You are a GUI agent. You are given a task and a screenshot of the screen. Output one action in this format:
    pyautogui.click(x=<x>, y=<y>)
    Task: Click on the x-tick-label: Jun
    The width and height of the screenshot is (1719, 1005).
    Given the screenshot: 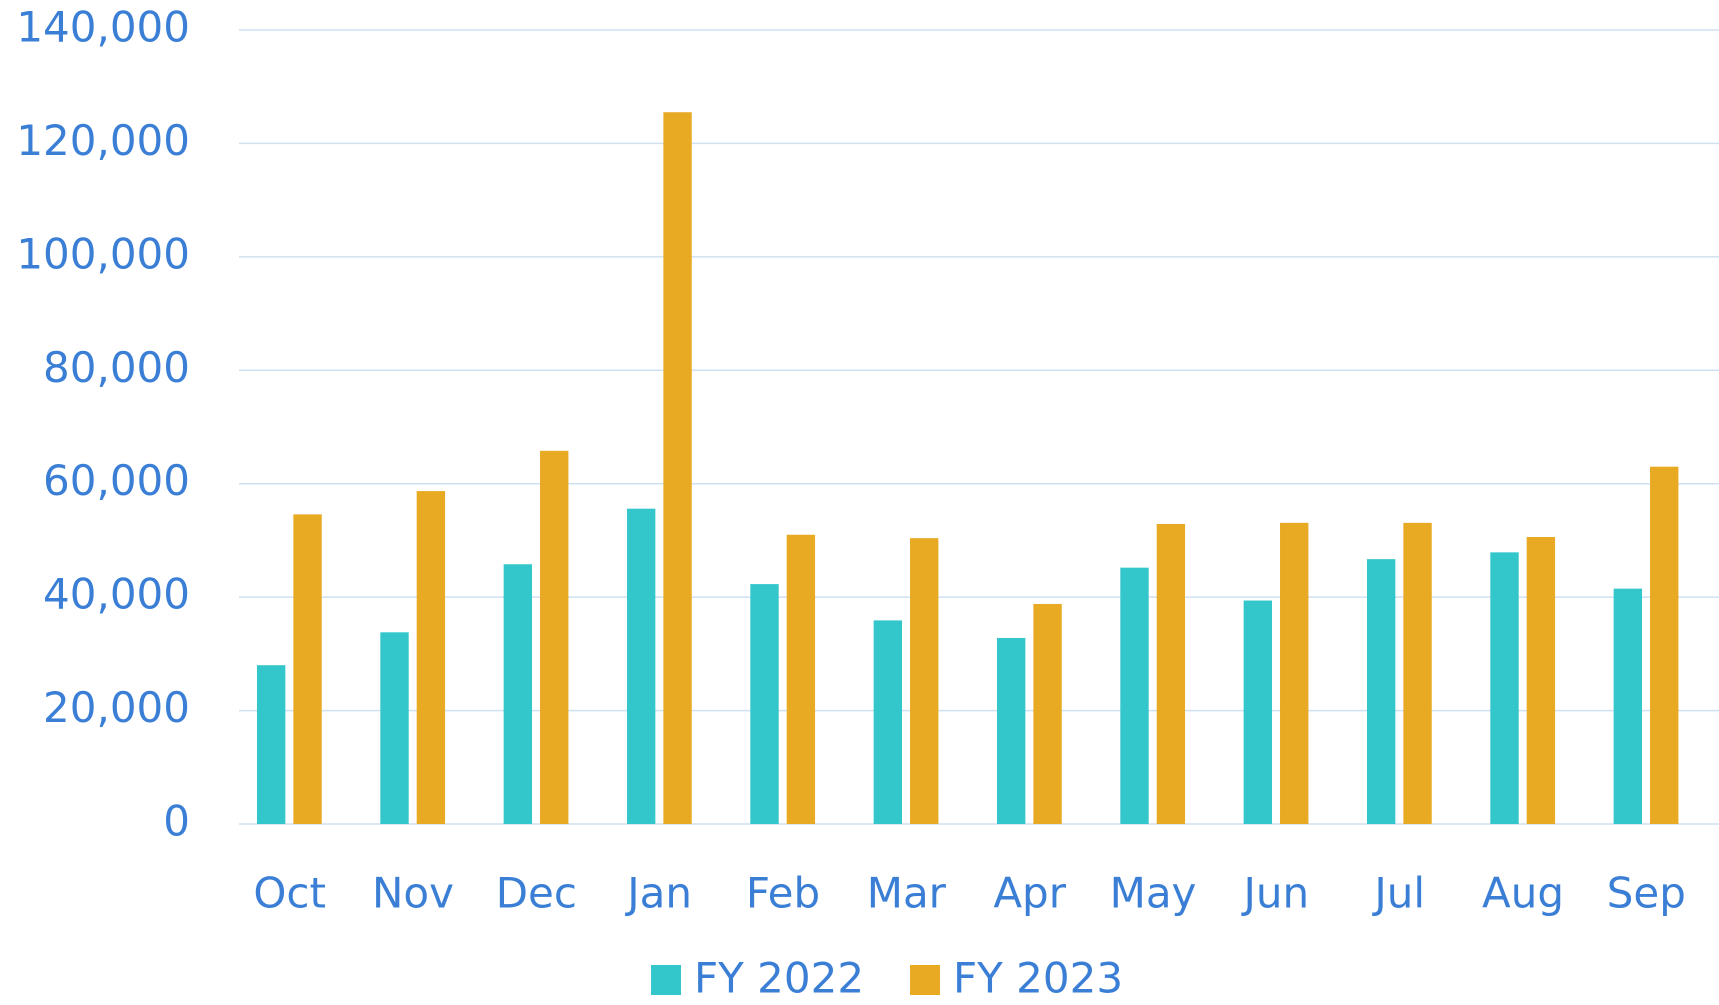 What is the action you would take?
    pyautogui.click(x=1275, y=893)
    